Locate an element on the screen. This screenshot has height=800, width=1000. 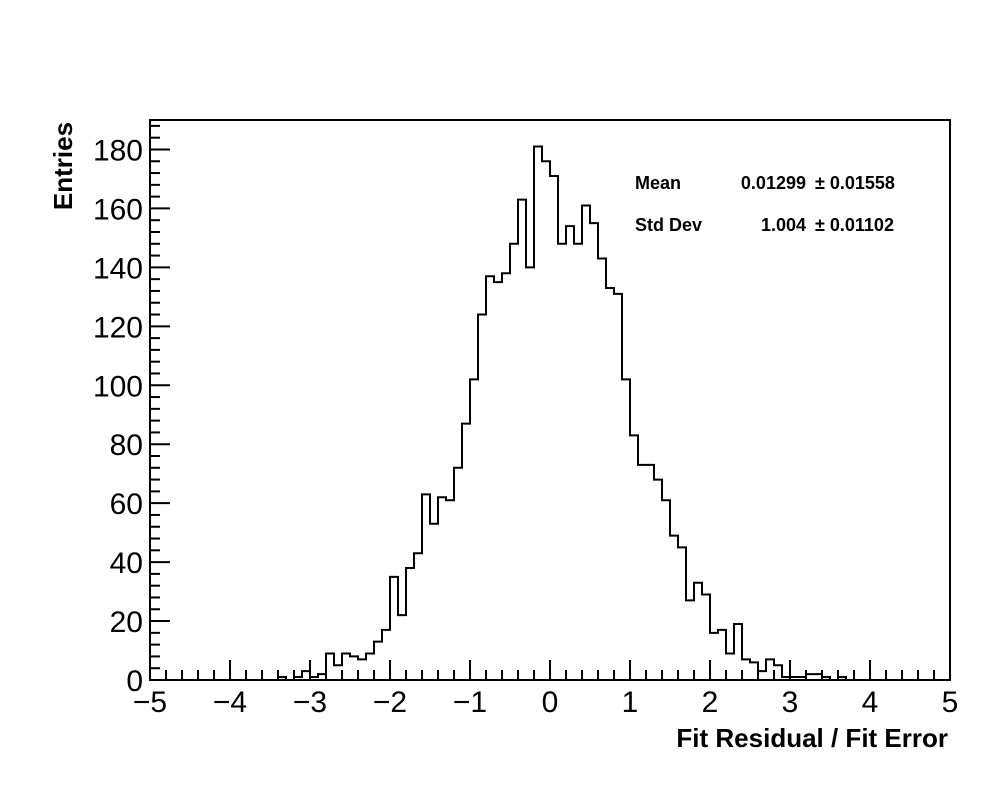
x-tick-label: 1 is located at coordinates (630, 702).